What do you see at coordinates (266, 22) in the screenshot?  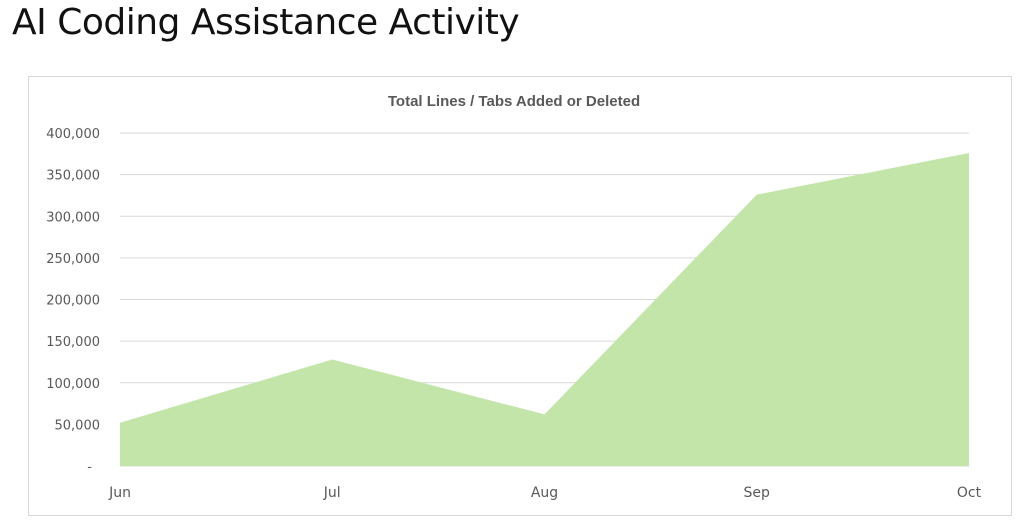 I see `page-title: AI Coding Assistance Activity` at bounding box center [266, 22].